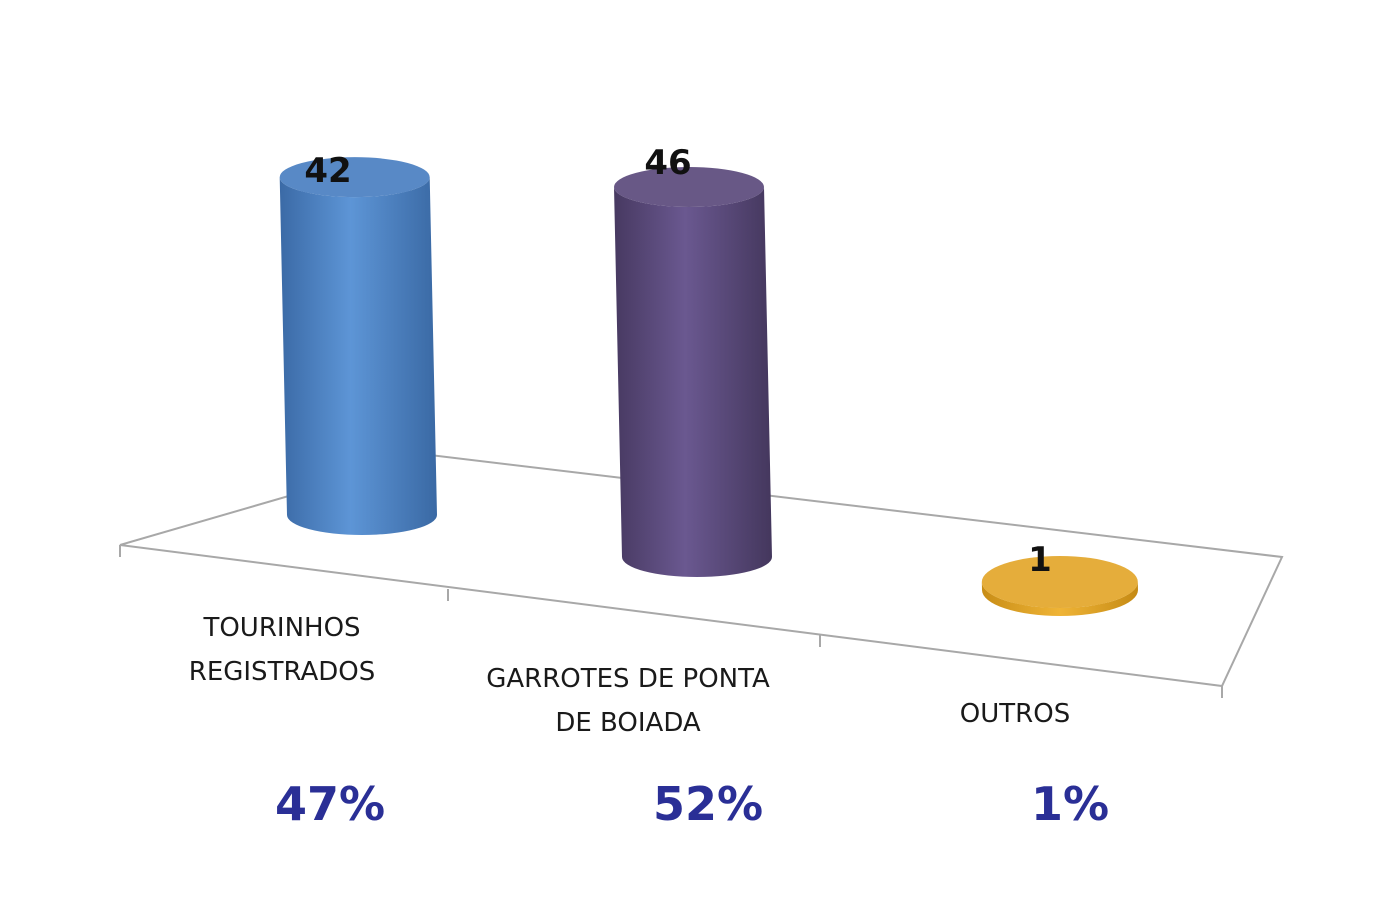  I want to click on category-label-0-line-1: TOURINHOS, so click(281, 628).